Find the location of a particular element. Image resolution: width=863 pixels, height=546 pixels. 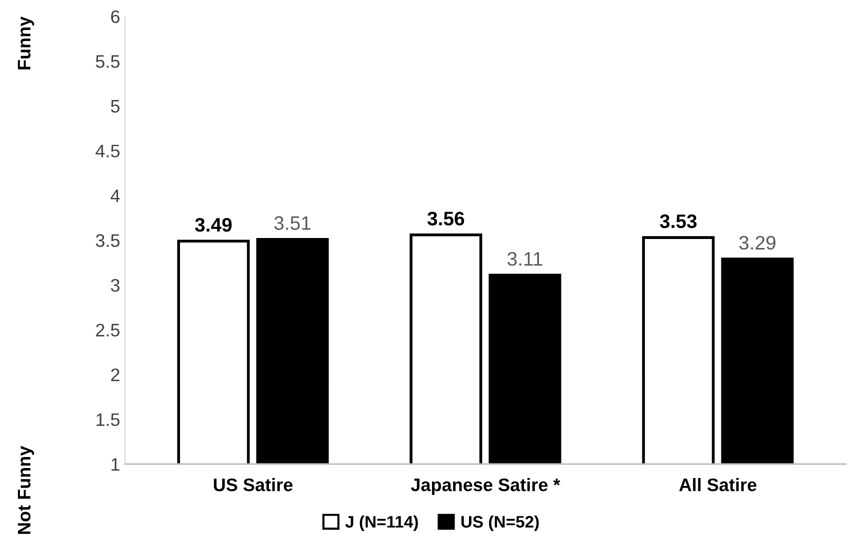

y-tick-label: 4.5 is located at coordinates (108, 151).